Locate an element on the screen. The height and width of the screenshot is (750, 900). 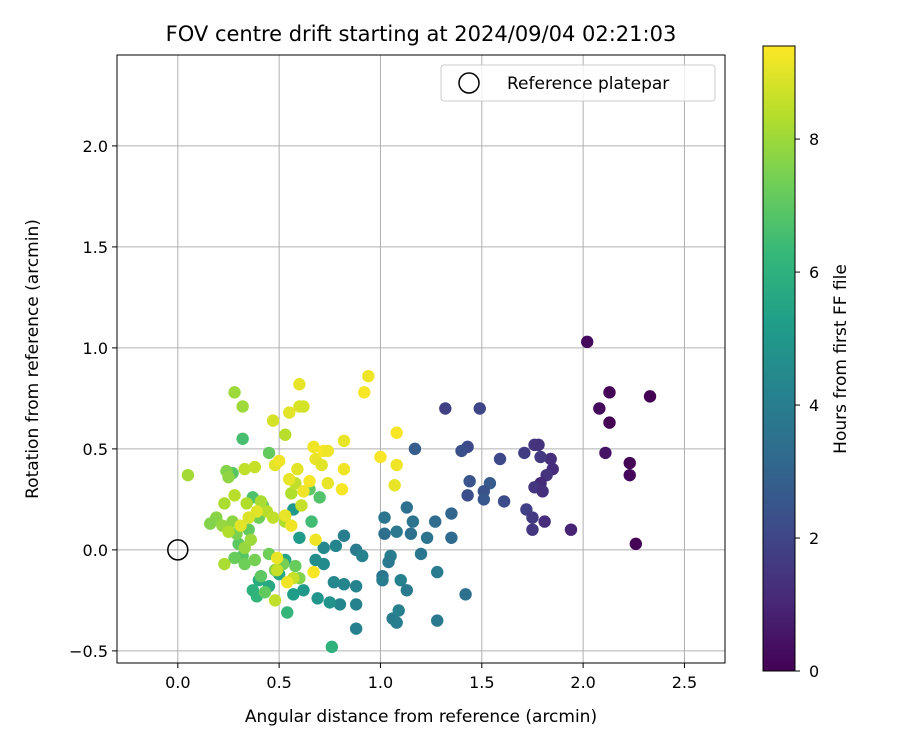
y-tick-label: 2.0 is located at coordinates (95, 146).